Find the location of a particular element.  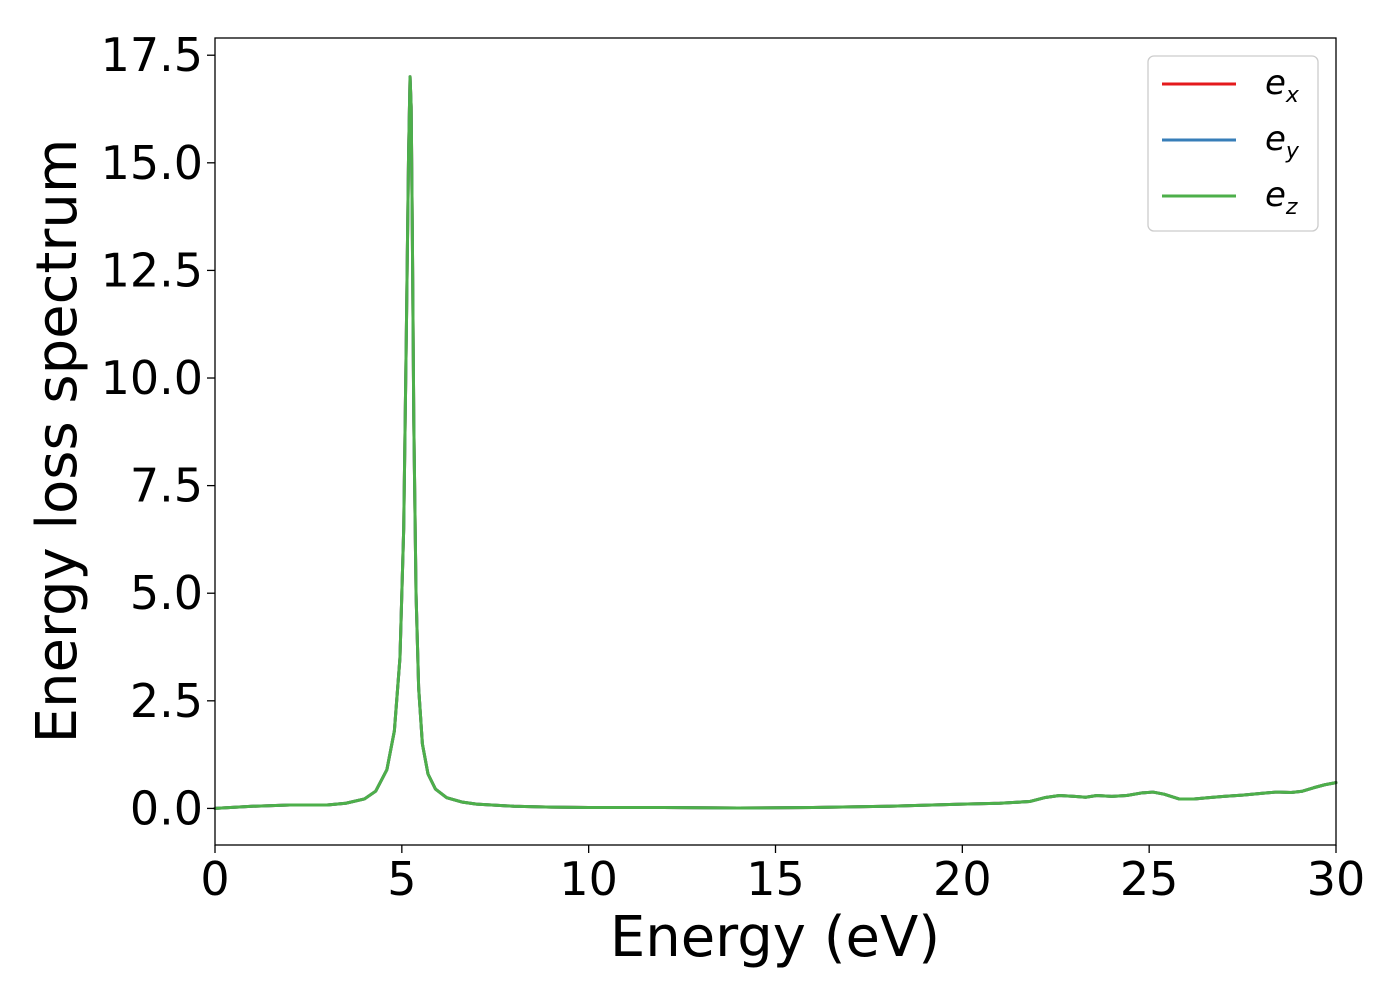

y-axis-label: Energy loss spectrum is located at coordinates (57, 441).